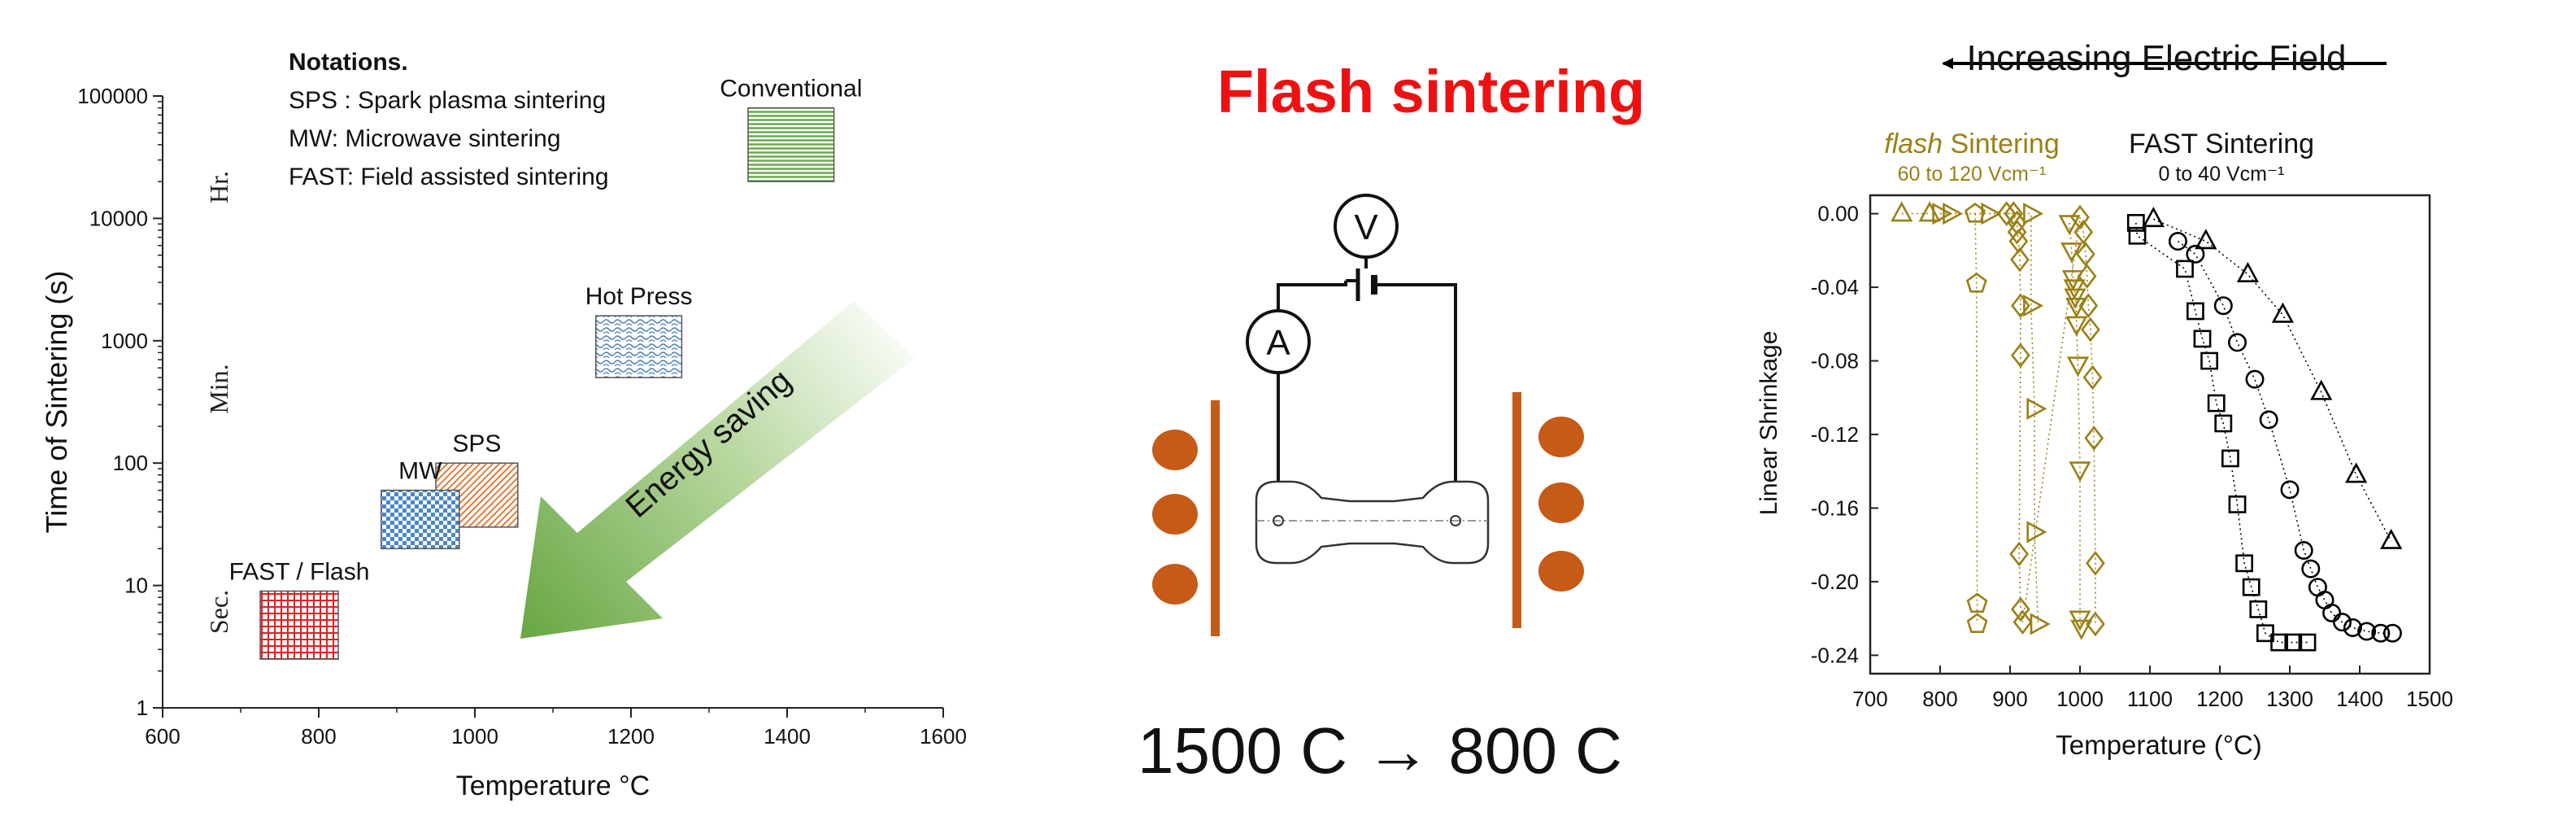 This screenshot has width=2576, height=825. I want to click on right-x-tick-label: 800, so click(1940, 699).